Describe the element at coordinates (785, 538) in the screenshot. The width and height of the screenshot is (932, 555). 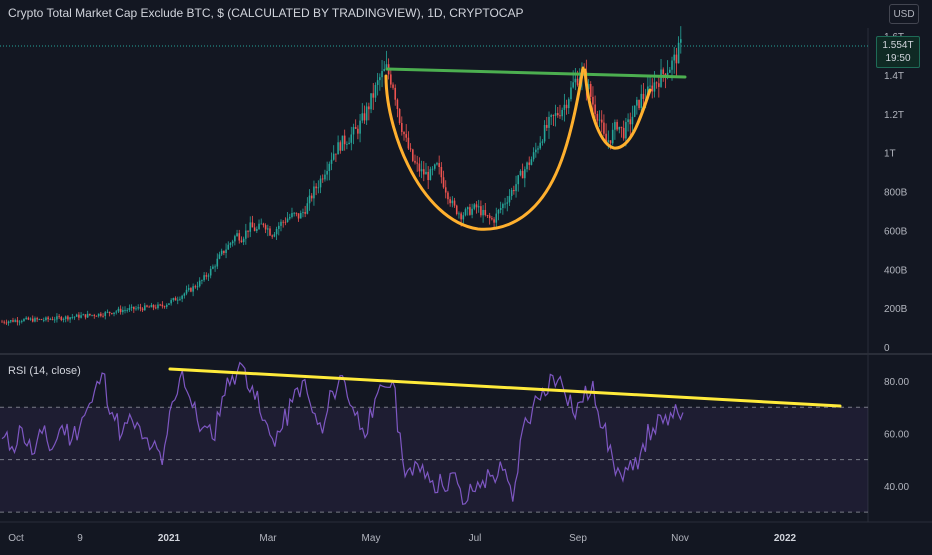
I see `time-axis-tick: 2022` at that location.